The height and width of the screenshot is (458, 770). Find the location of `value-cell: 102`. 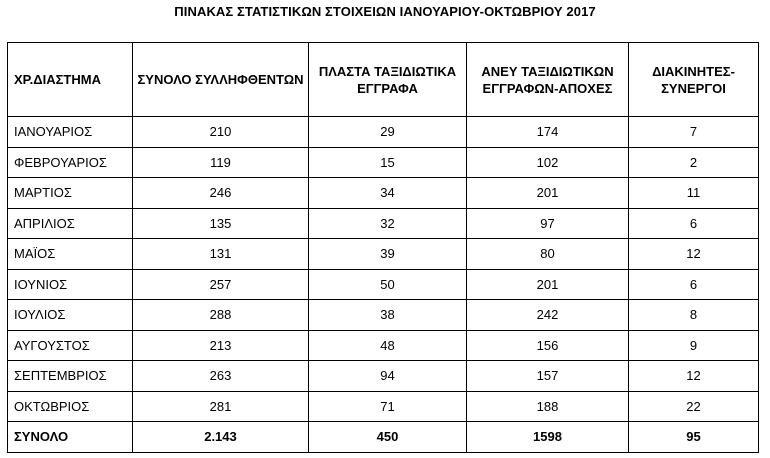

value-cell: 102 is located at coordinates (547, 162).